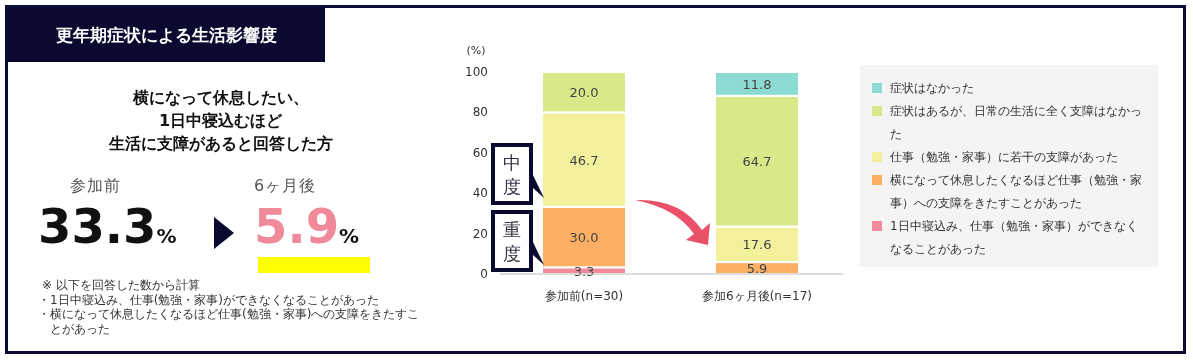 The image size is (1193, 360). I want to click on data-label: 5.9, so click(757, 269).